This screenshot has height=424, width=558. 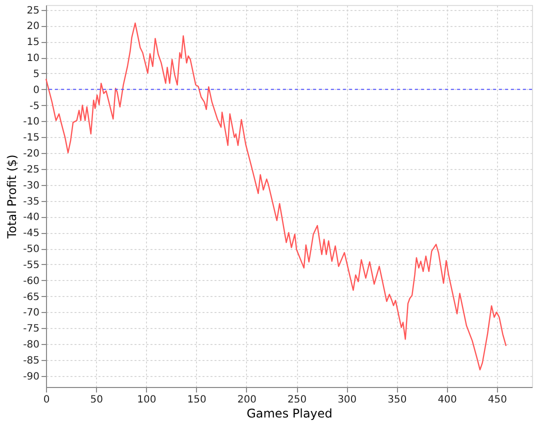 What do you see at coordinates (31, 376) in the screenshot?
I see `y-tick-label: -90` at bounding box center [31, 376].